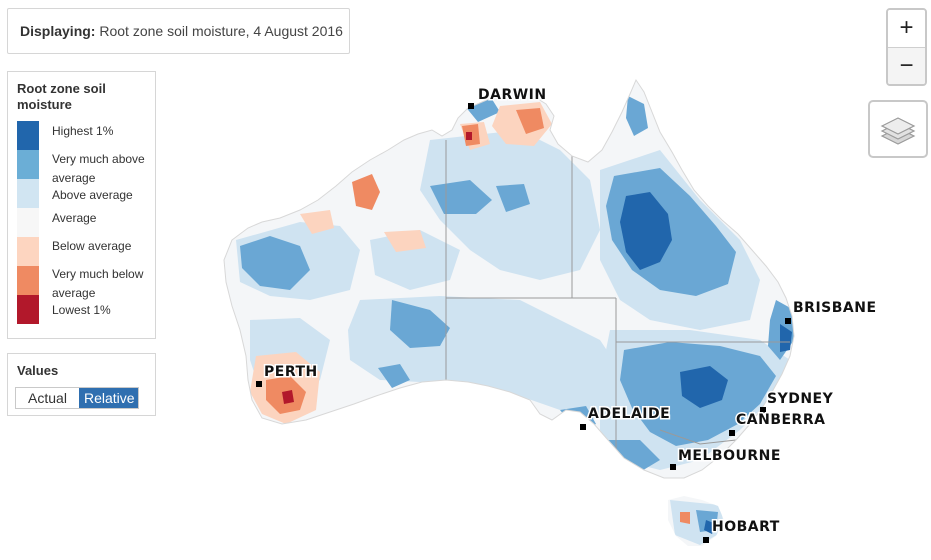 Image resolution: width=931 pixels, height=560 pixels. What do you see at coordinates (673, 467) in the screenshot?
I see `melbourne-marker` at bounding box center [673, 467].